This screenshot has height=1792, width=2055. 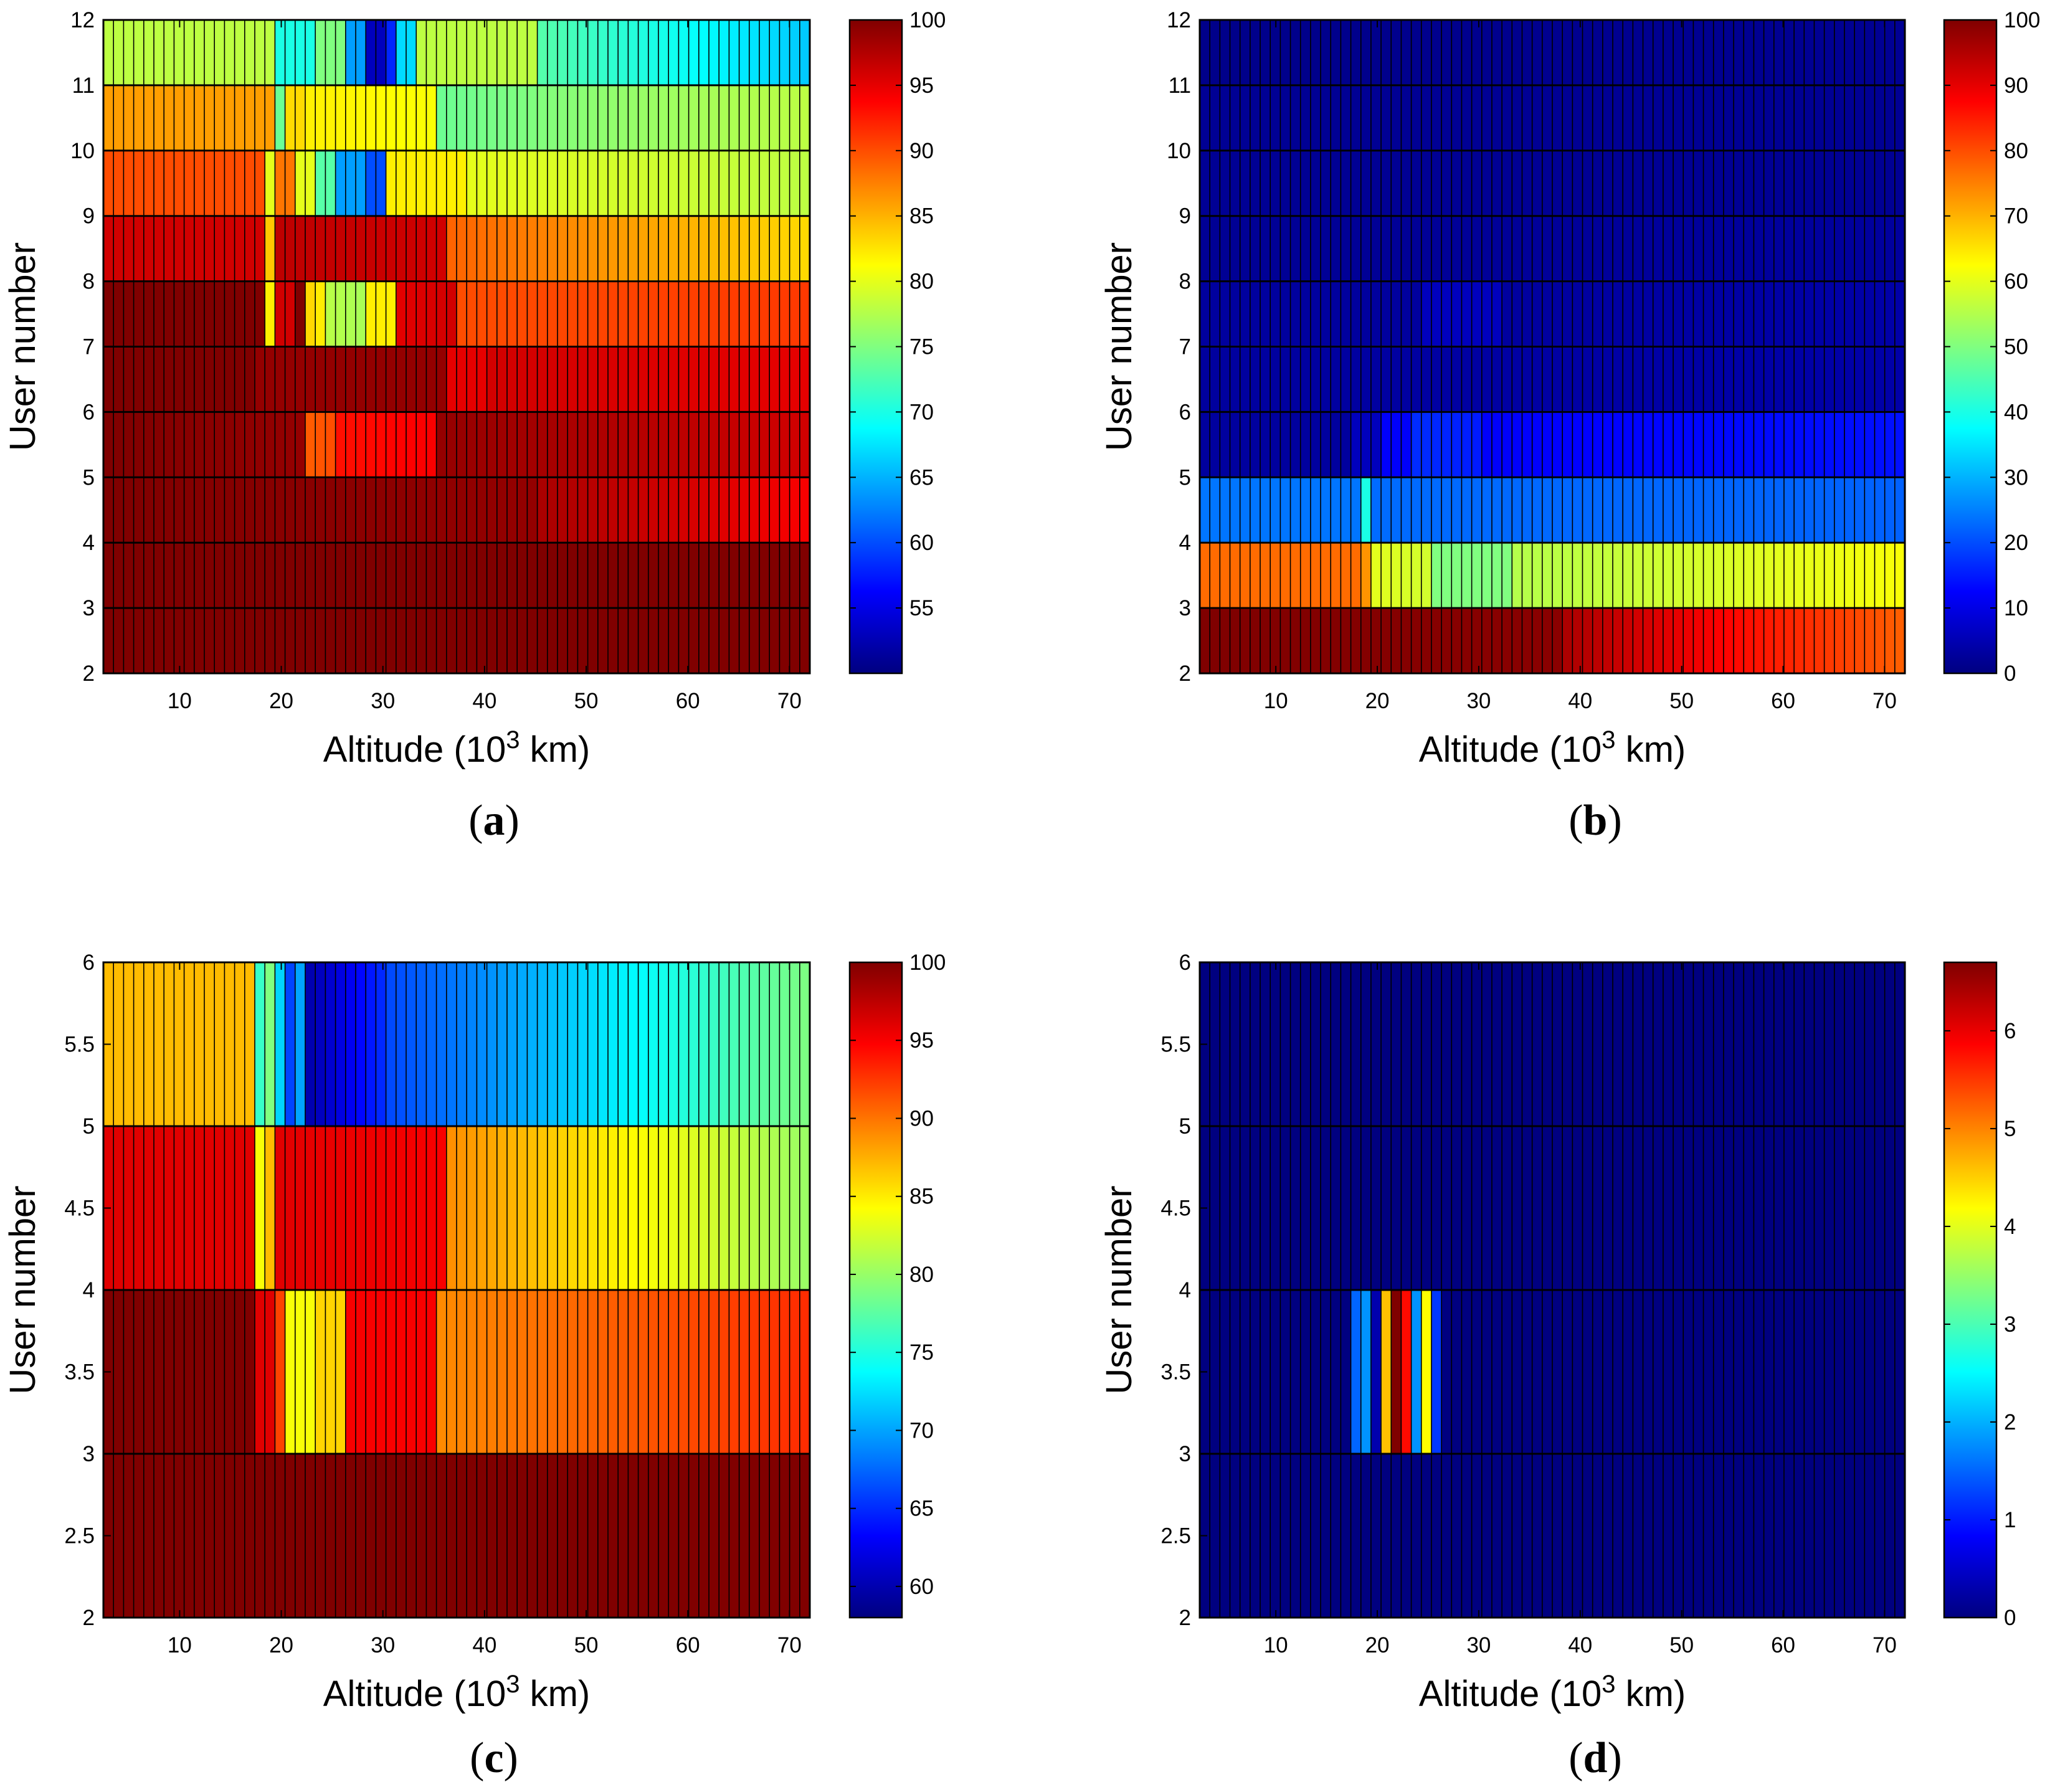 What do you see at coordinates (2010, 1031) in the screenshot?
I see `colorbar-tick-label: 6` at bounding box center [2010, 1031].